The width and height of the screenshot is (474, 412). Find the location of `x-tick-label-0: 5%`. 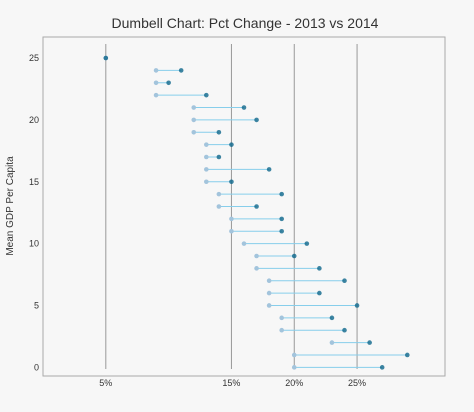

x-tick-label-0: 5% is located at coordinates (105, 383).